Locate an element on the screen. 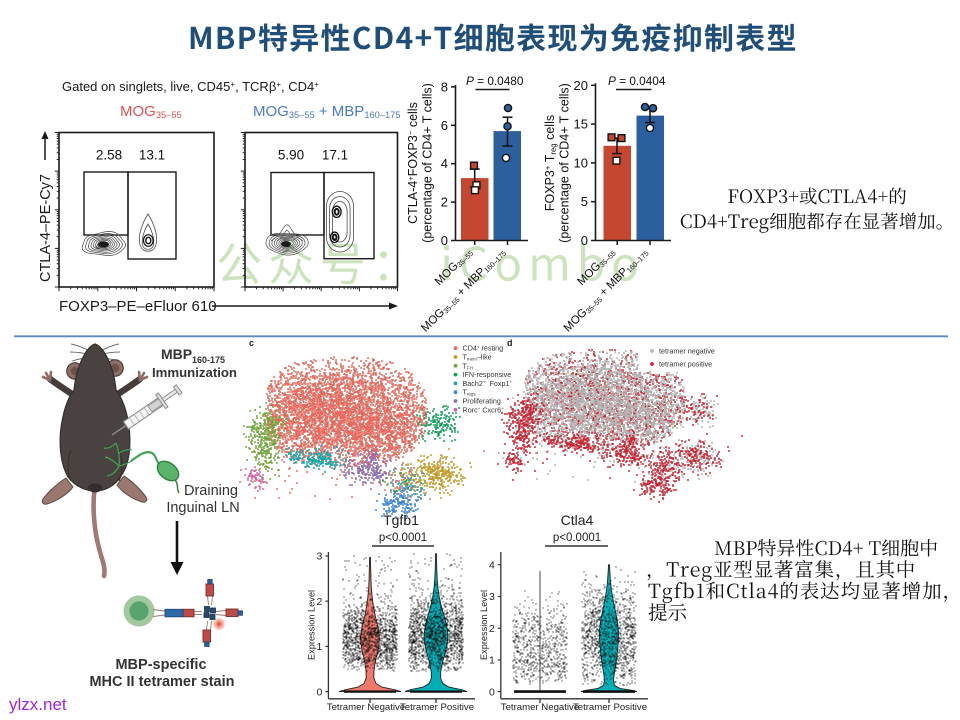 The height and width of the screenshot is (720, 960). svg-text: MOG35–55 is located at coordinates (151, 111).